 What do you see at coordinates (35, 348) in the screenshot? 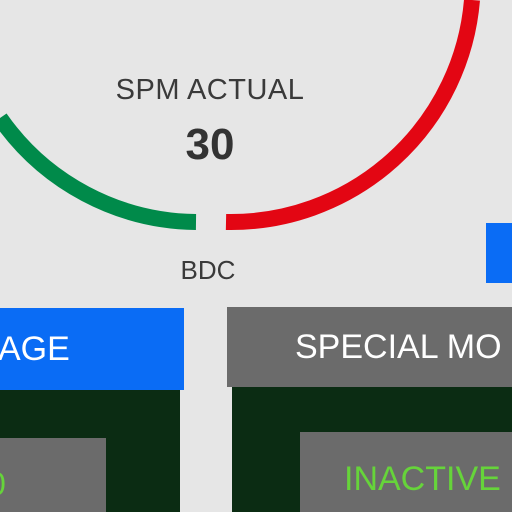
I see `page-button-label: AGE` at bounding box center [35, 348].